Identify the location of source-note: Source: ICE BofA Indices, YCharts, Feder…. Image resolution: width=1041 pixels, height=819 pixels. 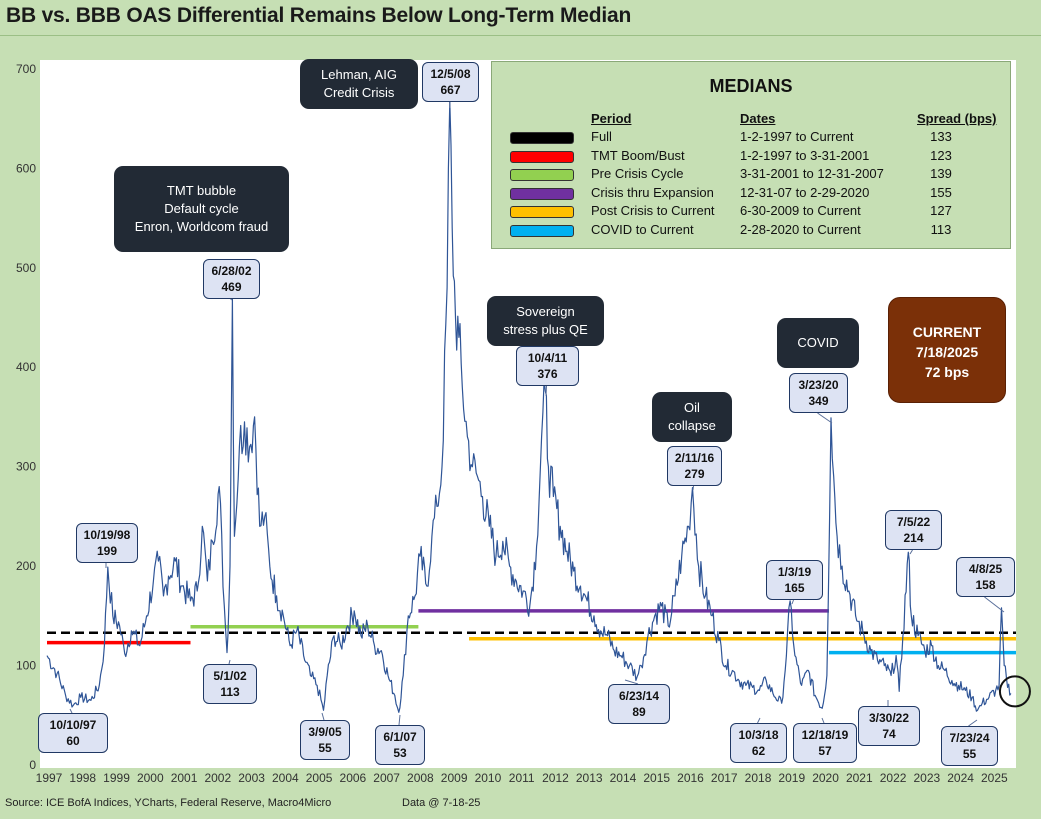
(168, 803).